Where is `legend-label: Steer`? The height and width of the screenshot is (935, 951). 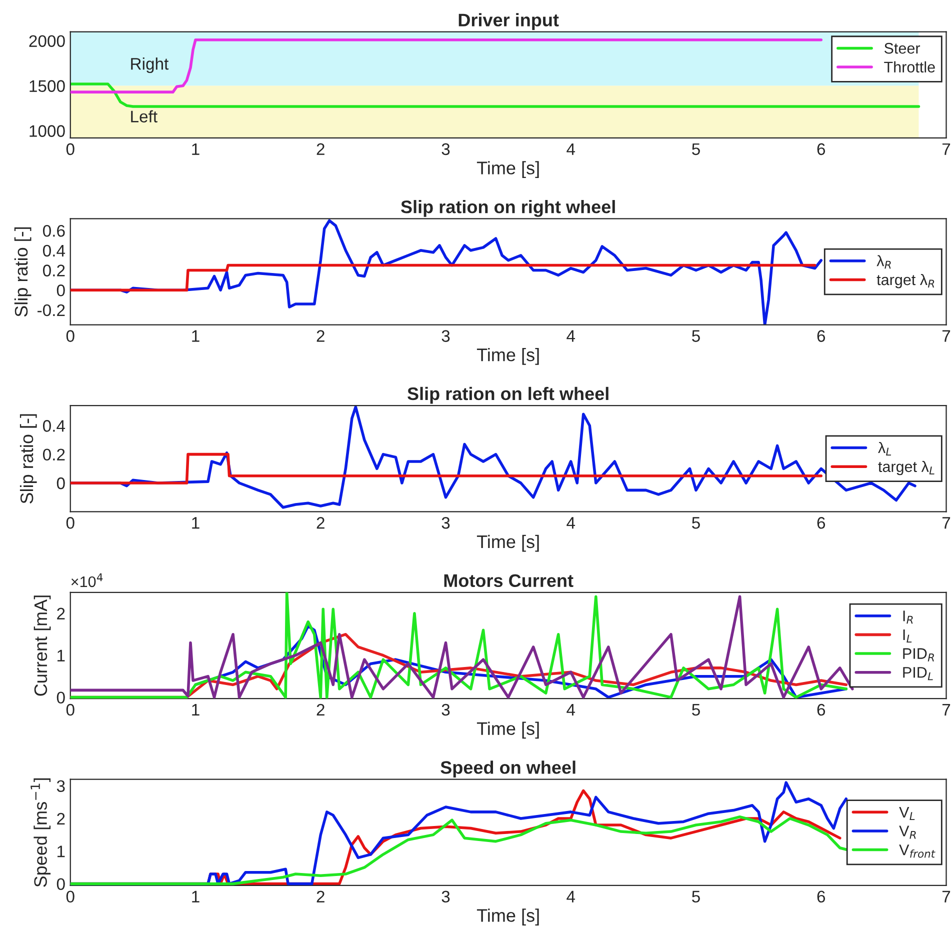 legend-label: Steer is located at coordinates (902, 48).